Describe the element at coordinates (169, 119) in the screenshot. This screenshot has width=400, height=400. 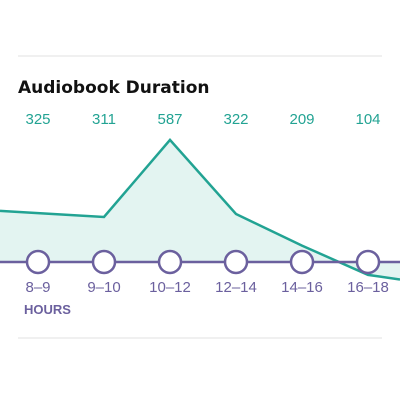
I see `value-label-3: 587` at that location.